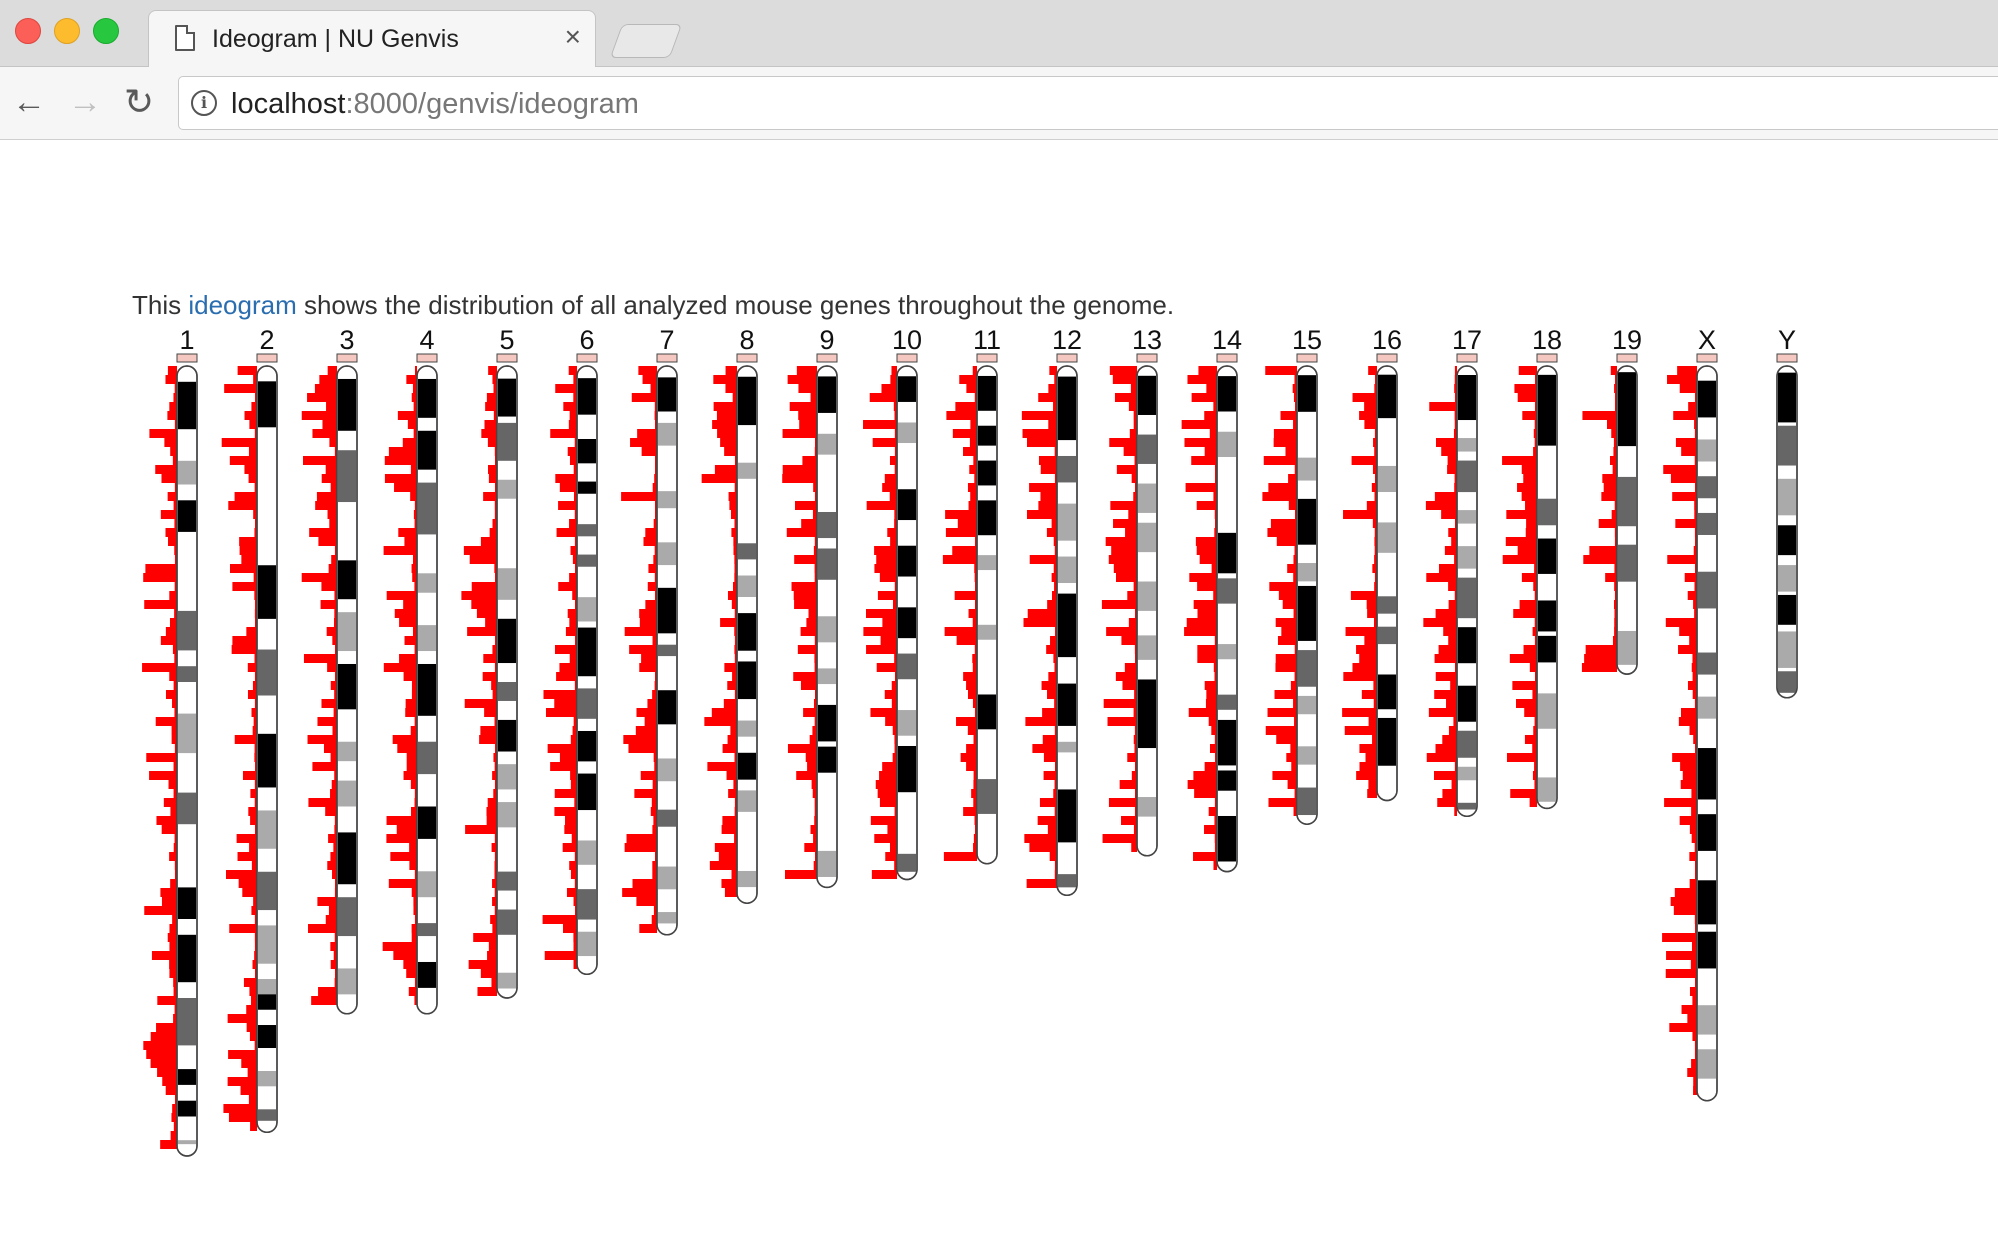  Describe the element at coordinates (85, 102) in the screenshot. I see `forward-arrow-icon: →` at that location.